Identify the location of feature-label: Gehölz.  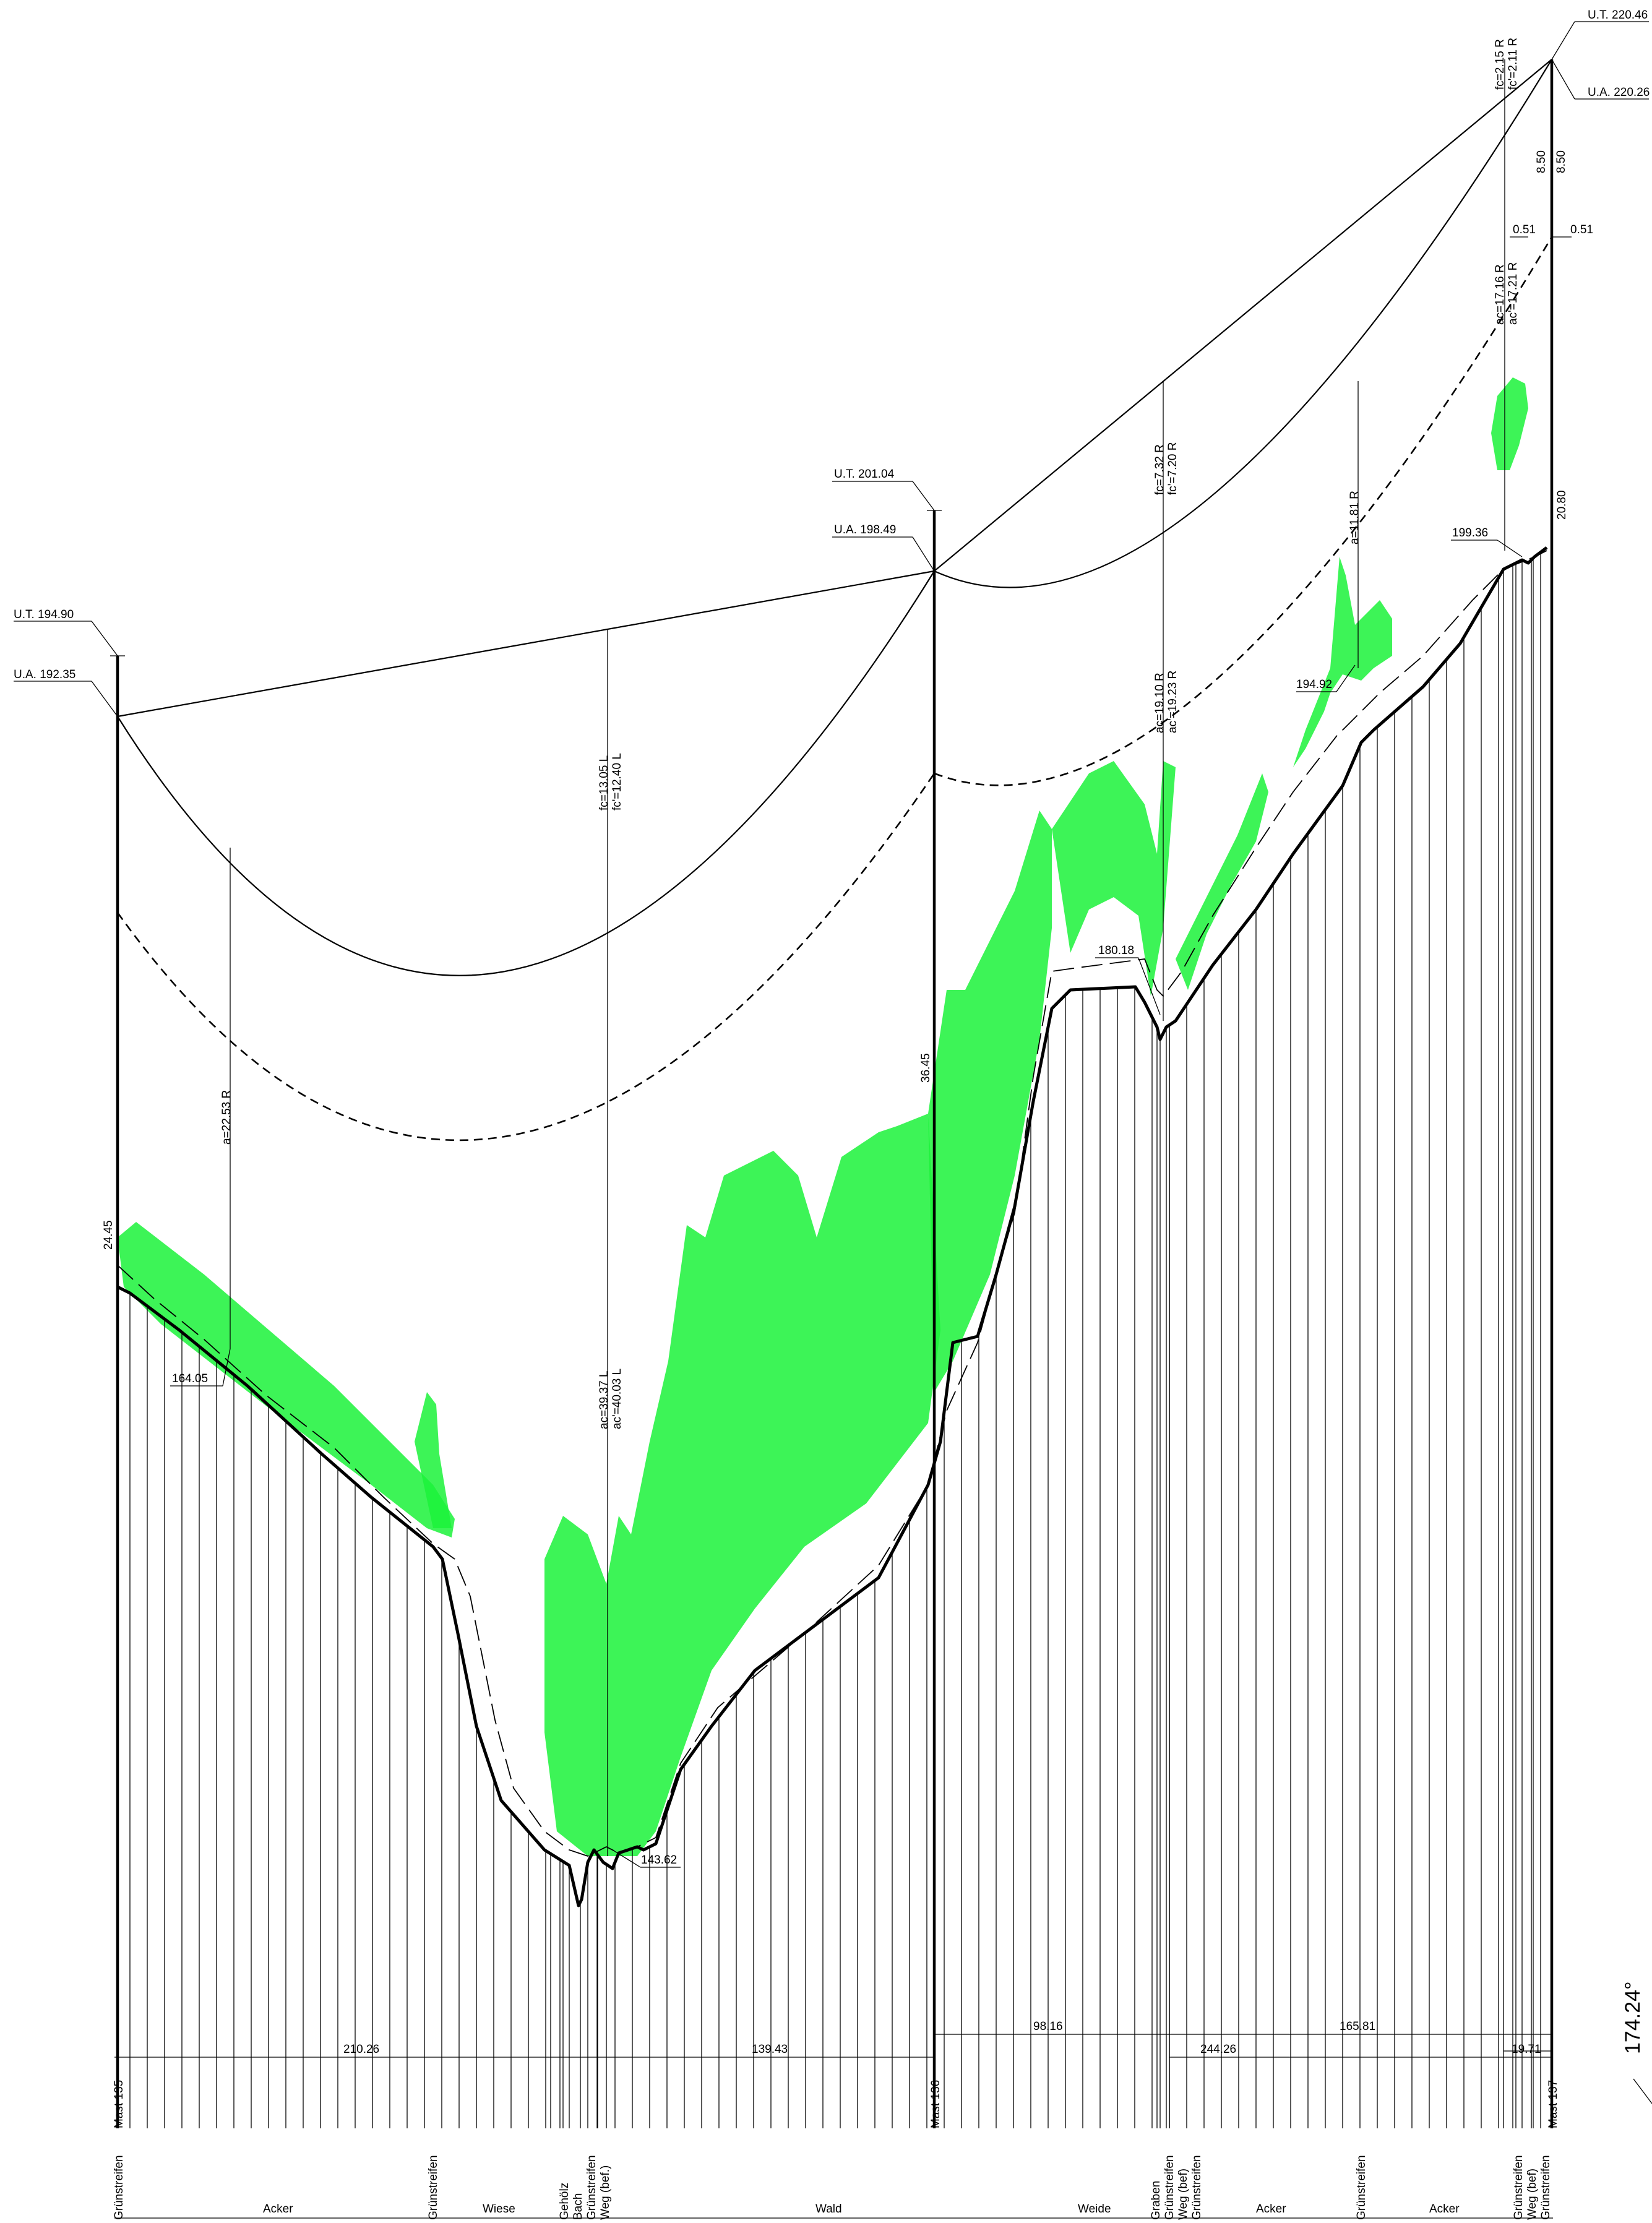
(565, 2201).